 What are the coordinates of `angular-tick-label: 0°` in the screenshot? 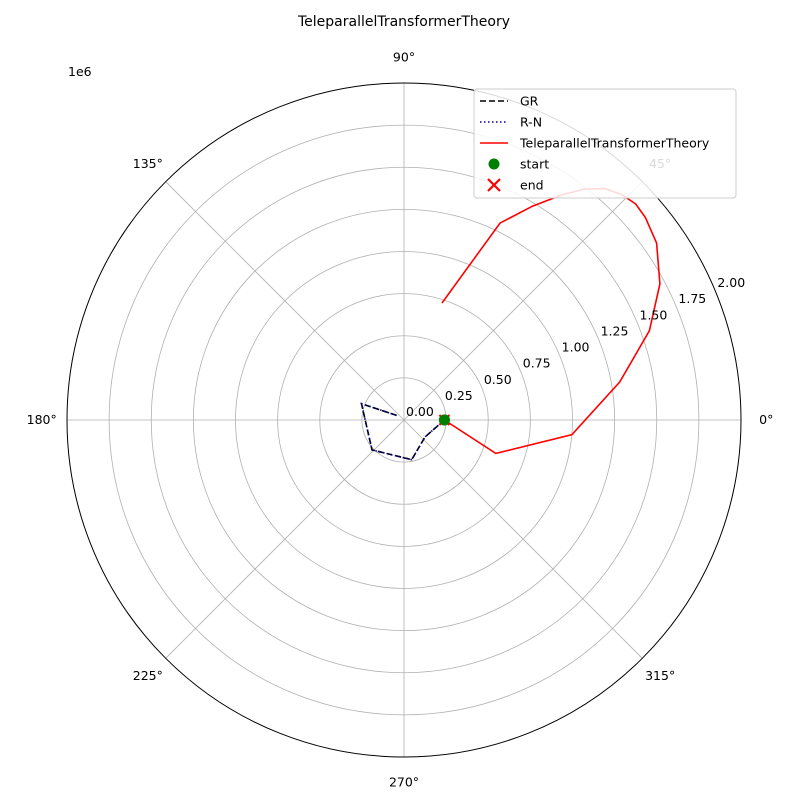 It's located at (766, 419).